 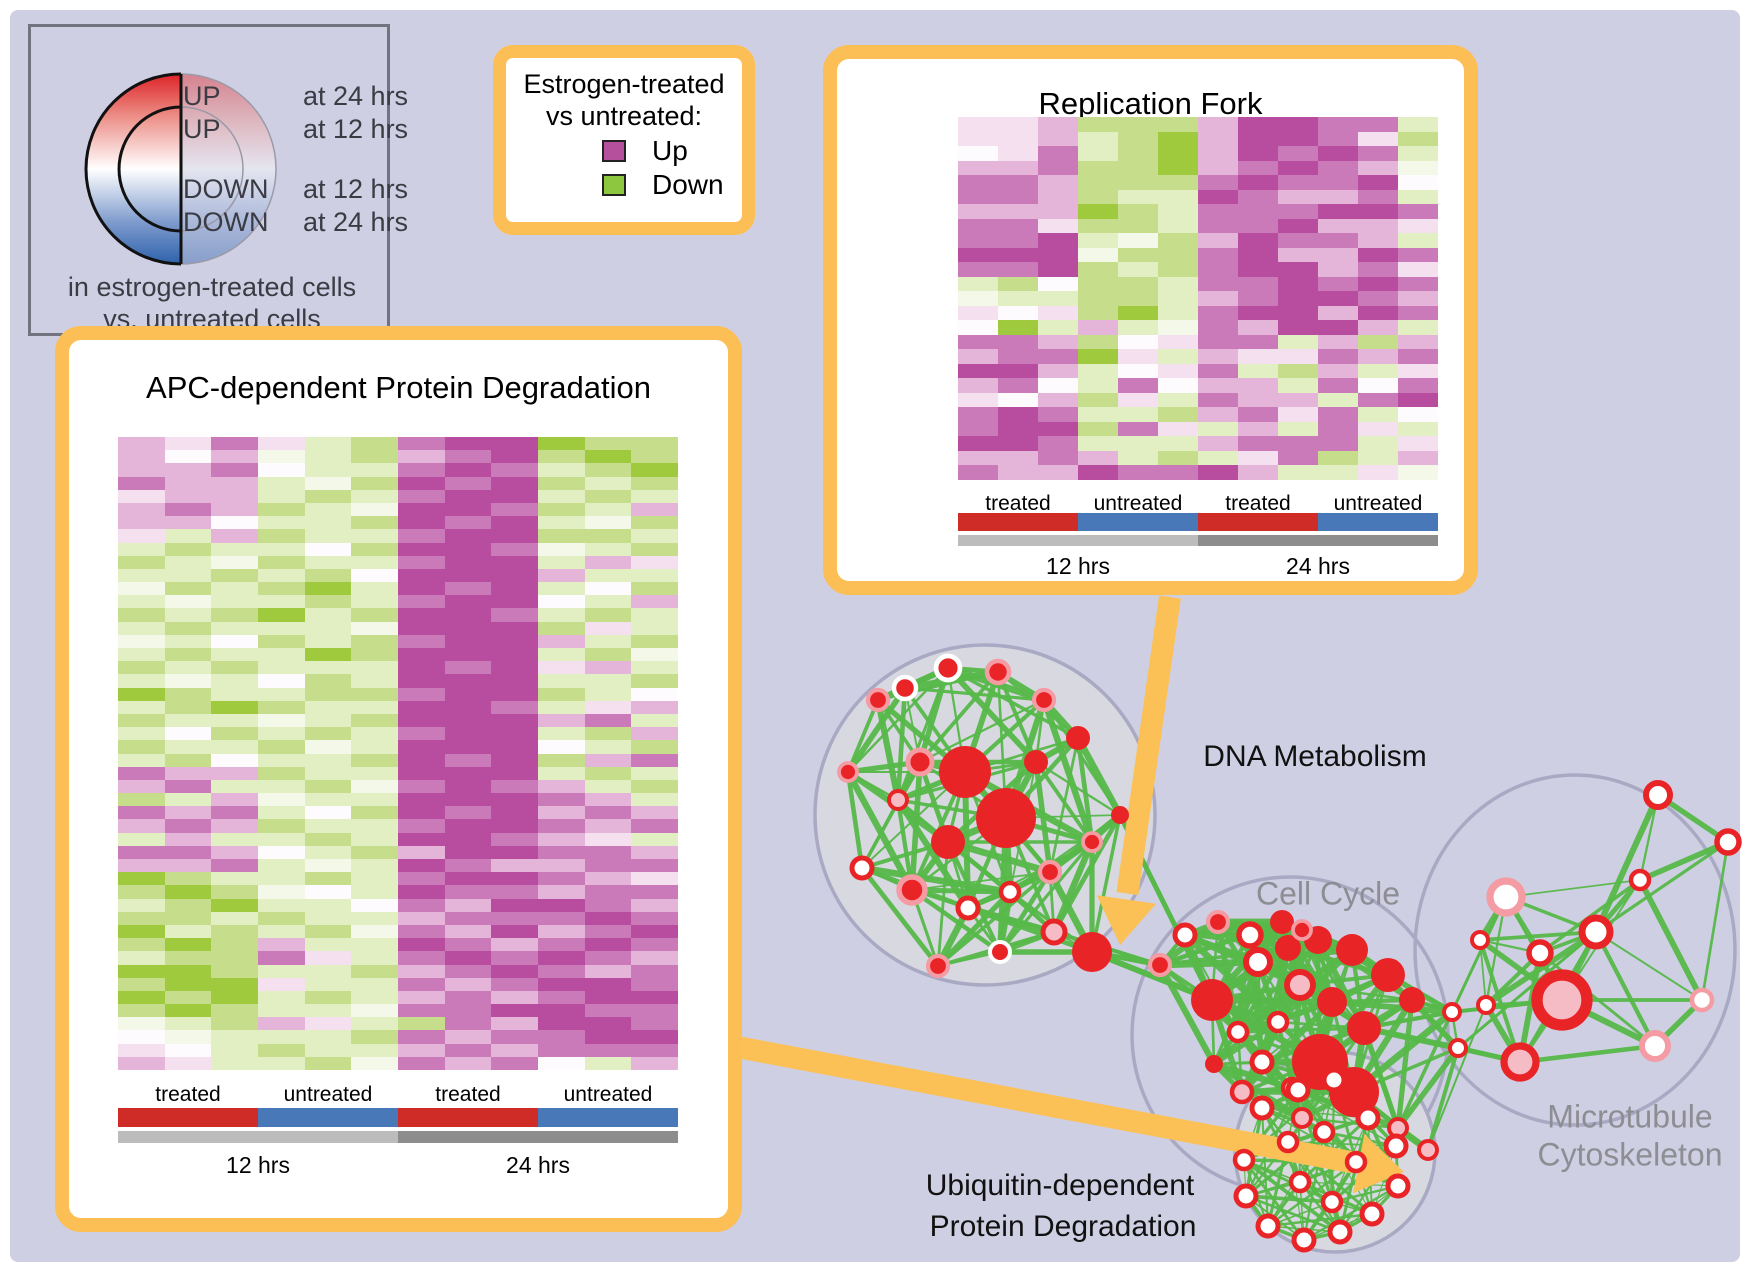 I want to click on gene-node-ubiquitin-protein-degradation, so click(x=1398, y=1186).